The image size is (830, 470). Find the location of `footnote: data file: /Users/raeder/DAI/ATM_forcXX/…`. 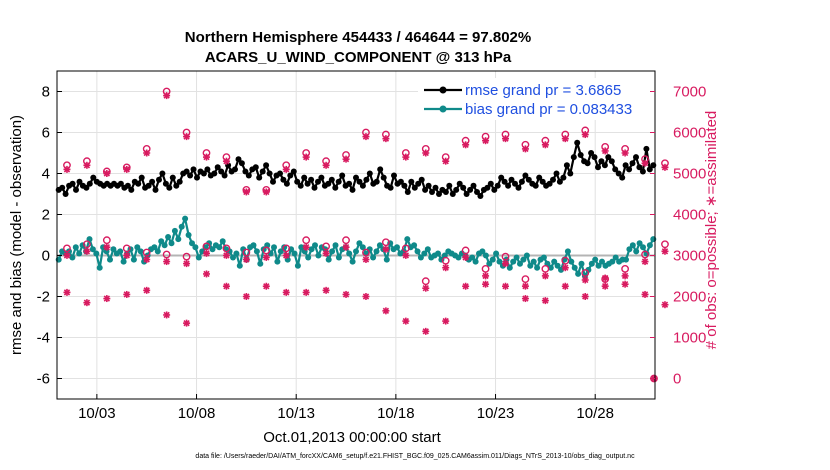

footnote: data file: /Users/raeder/DAI/ATM_forcXX/… is located at coordinates (415, 456).